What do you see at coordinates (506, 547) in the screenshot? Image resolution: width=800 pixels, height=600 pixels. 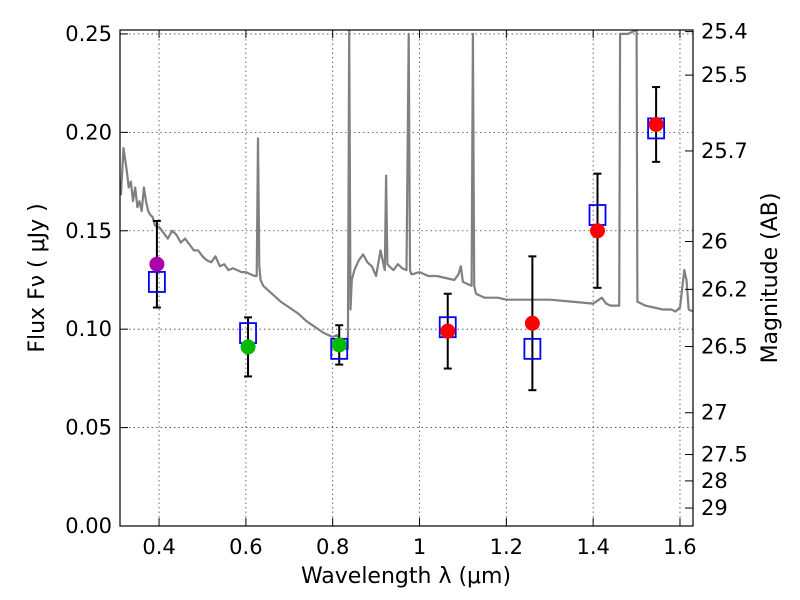 I see `x-tick-label: 1.2` at bounding box center [506, 547].